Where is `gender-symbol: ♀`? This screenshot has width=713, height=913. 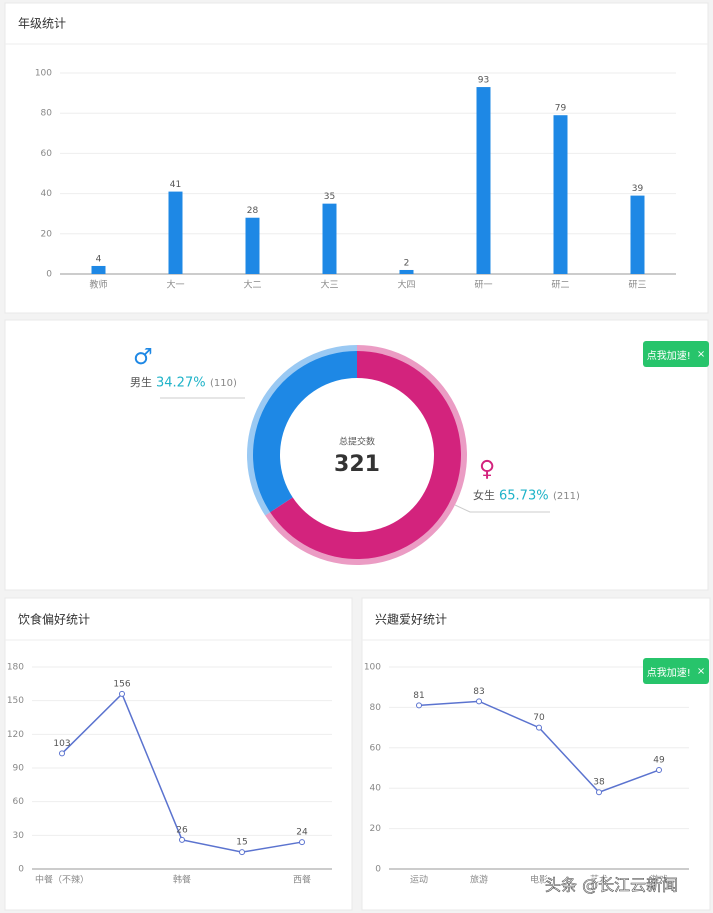 gender-symbol: ♀ is located at coordinates (487, 469).